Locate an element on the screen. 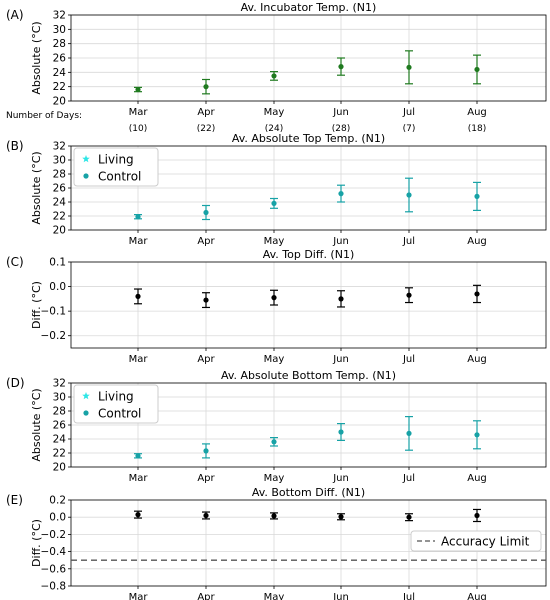  days-count: (24) is located at coordinates (274, 129).